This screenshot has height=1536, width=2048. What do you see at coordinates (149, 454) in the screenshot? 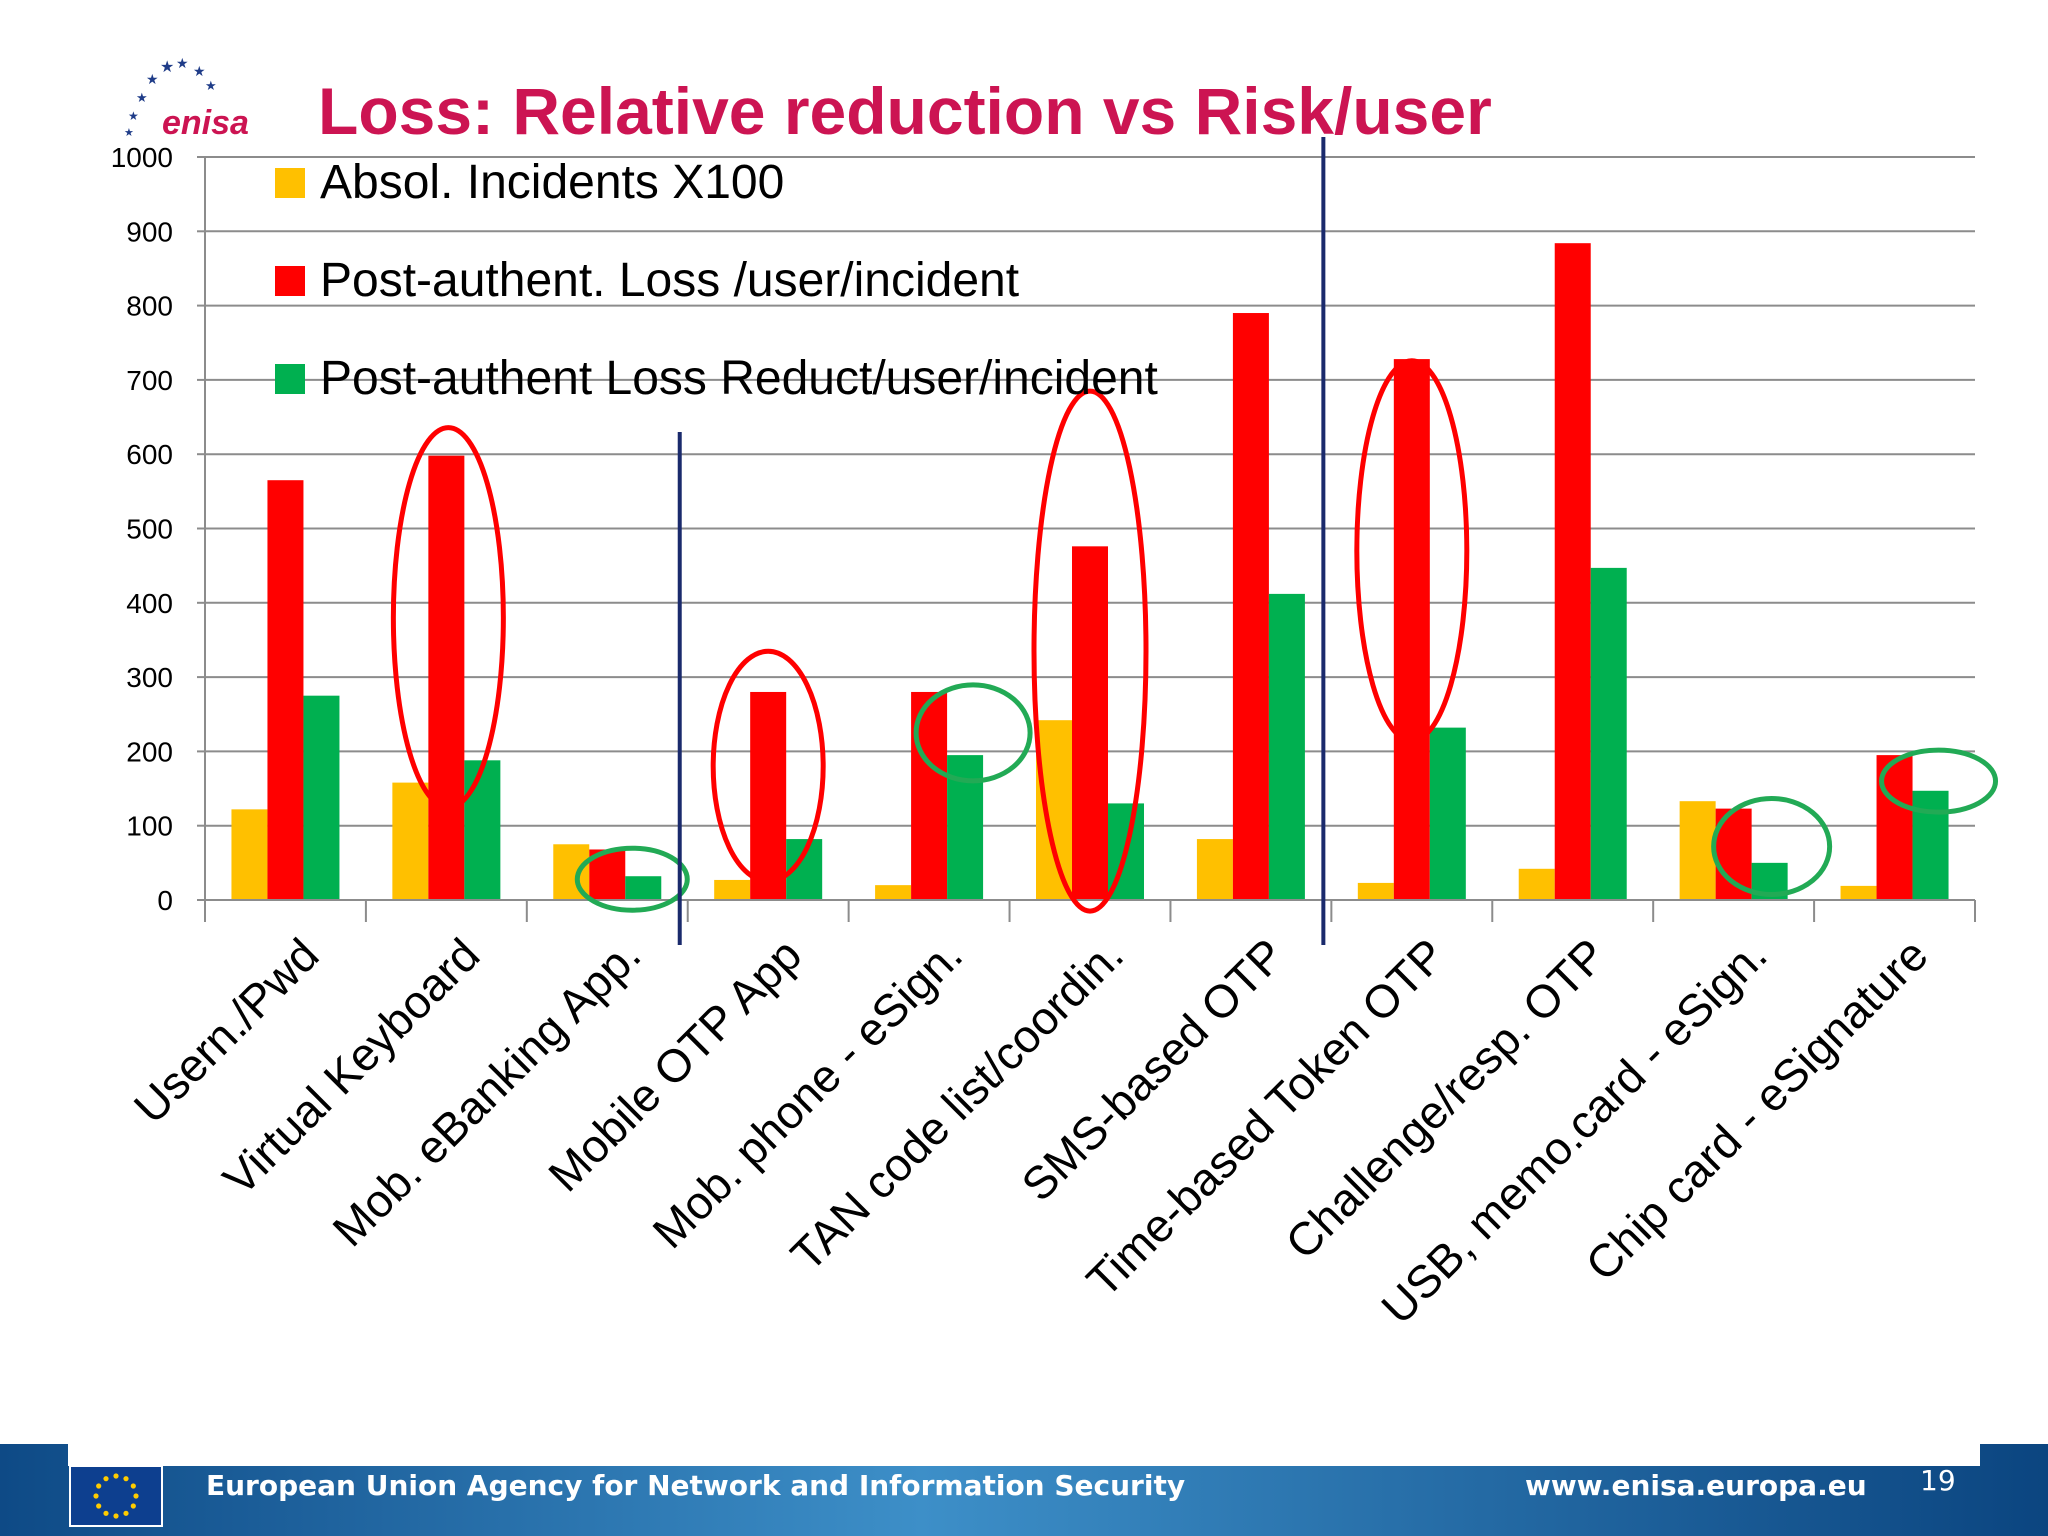
I see `y-tick-label: 600` at bounding box center [149, 454].